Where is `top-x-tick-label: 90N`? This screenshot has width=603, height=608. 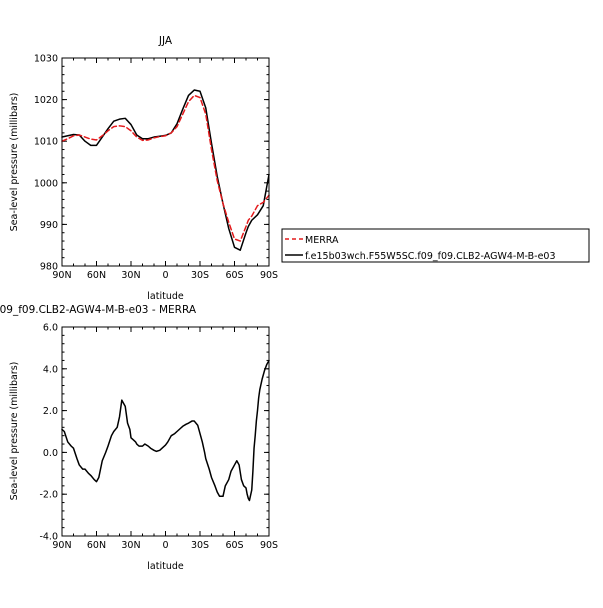
top-x-tick-label: 90N is located at coordinates (61, 275).